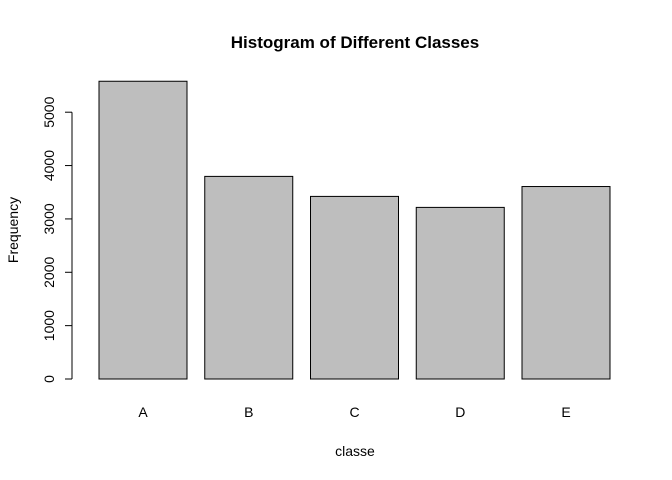  What do you see at coordinates (566, 283) in the screenshot?
I see `bar-e` at bounding box center [566, 283].